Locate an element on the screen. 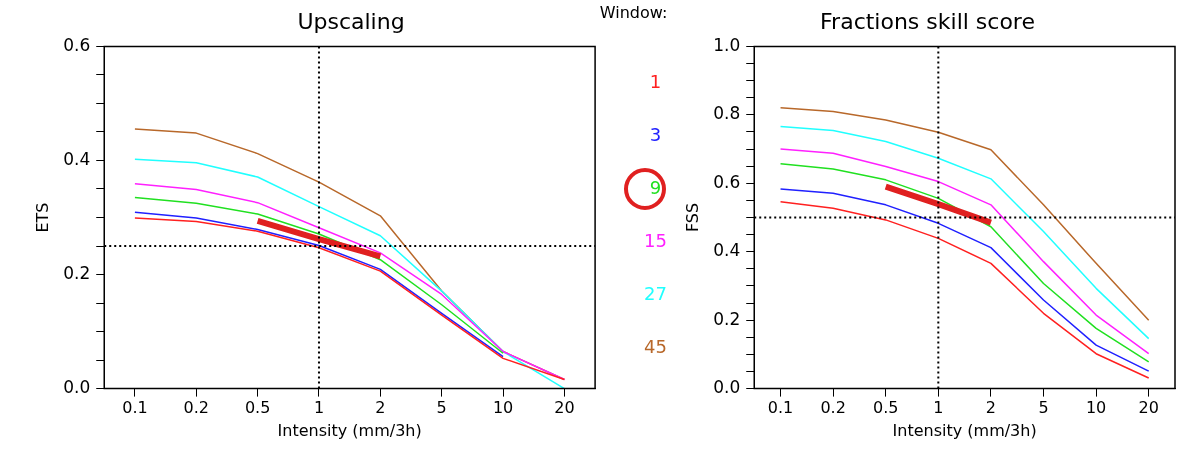 The image size is (1180, 459). y-axis-title: FSS is located at coordinates (692, 217).